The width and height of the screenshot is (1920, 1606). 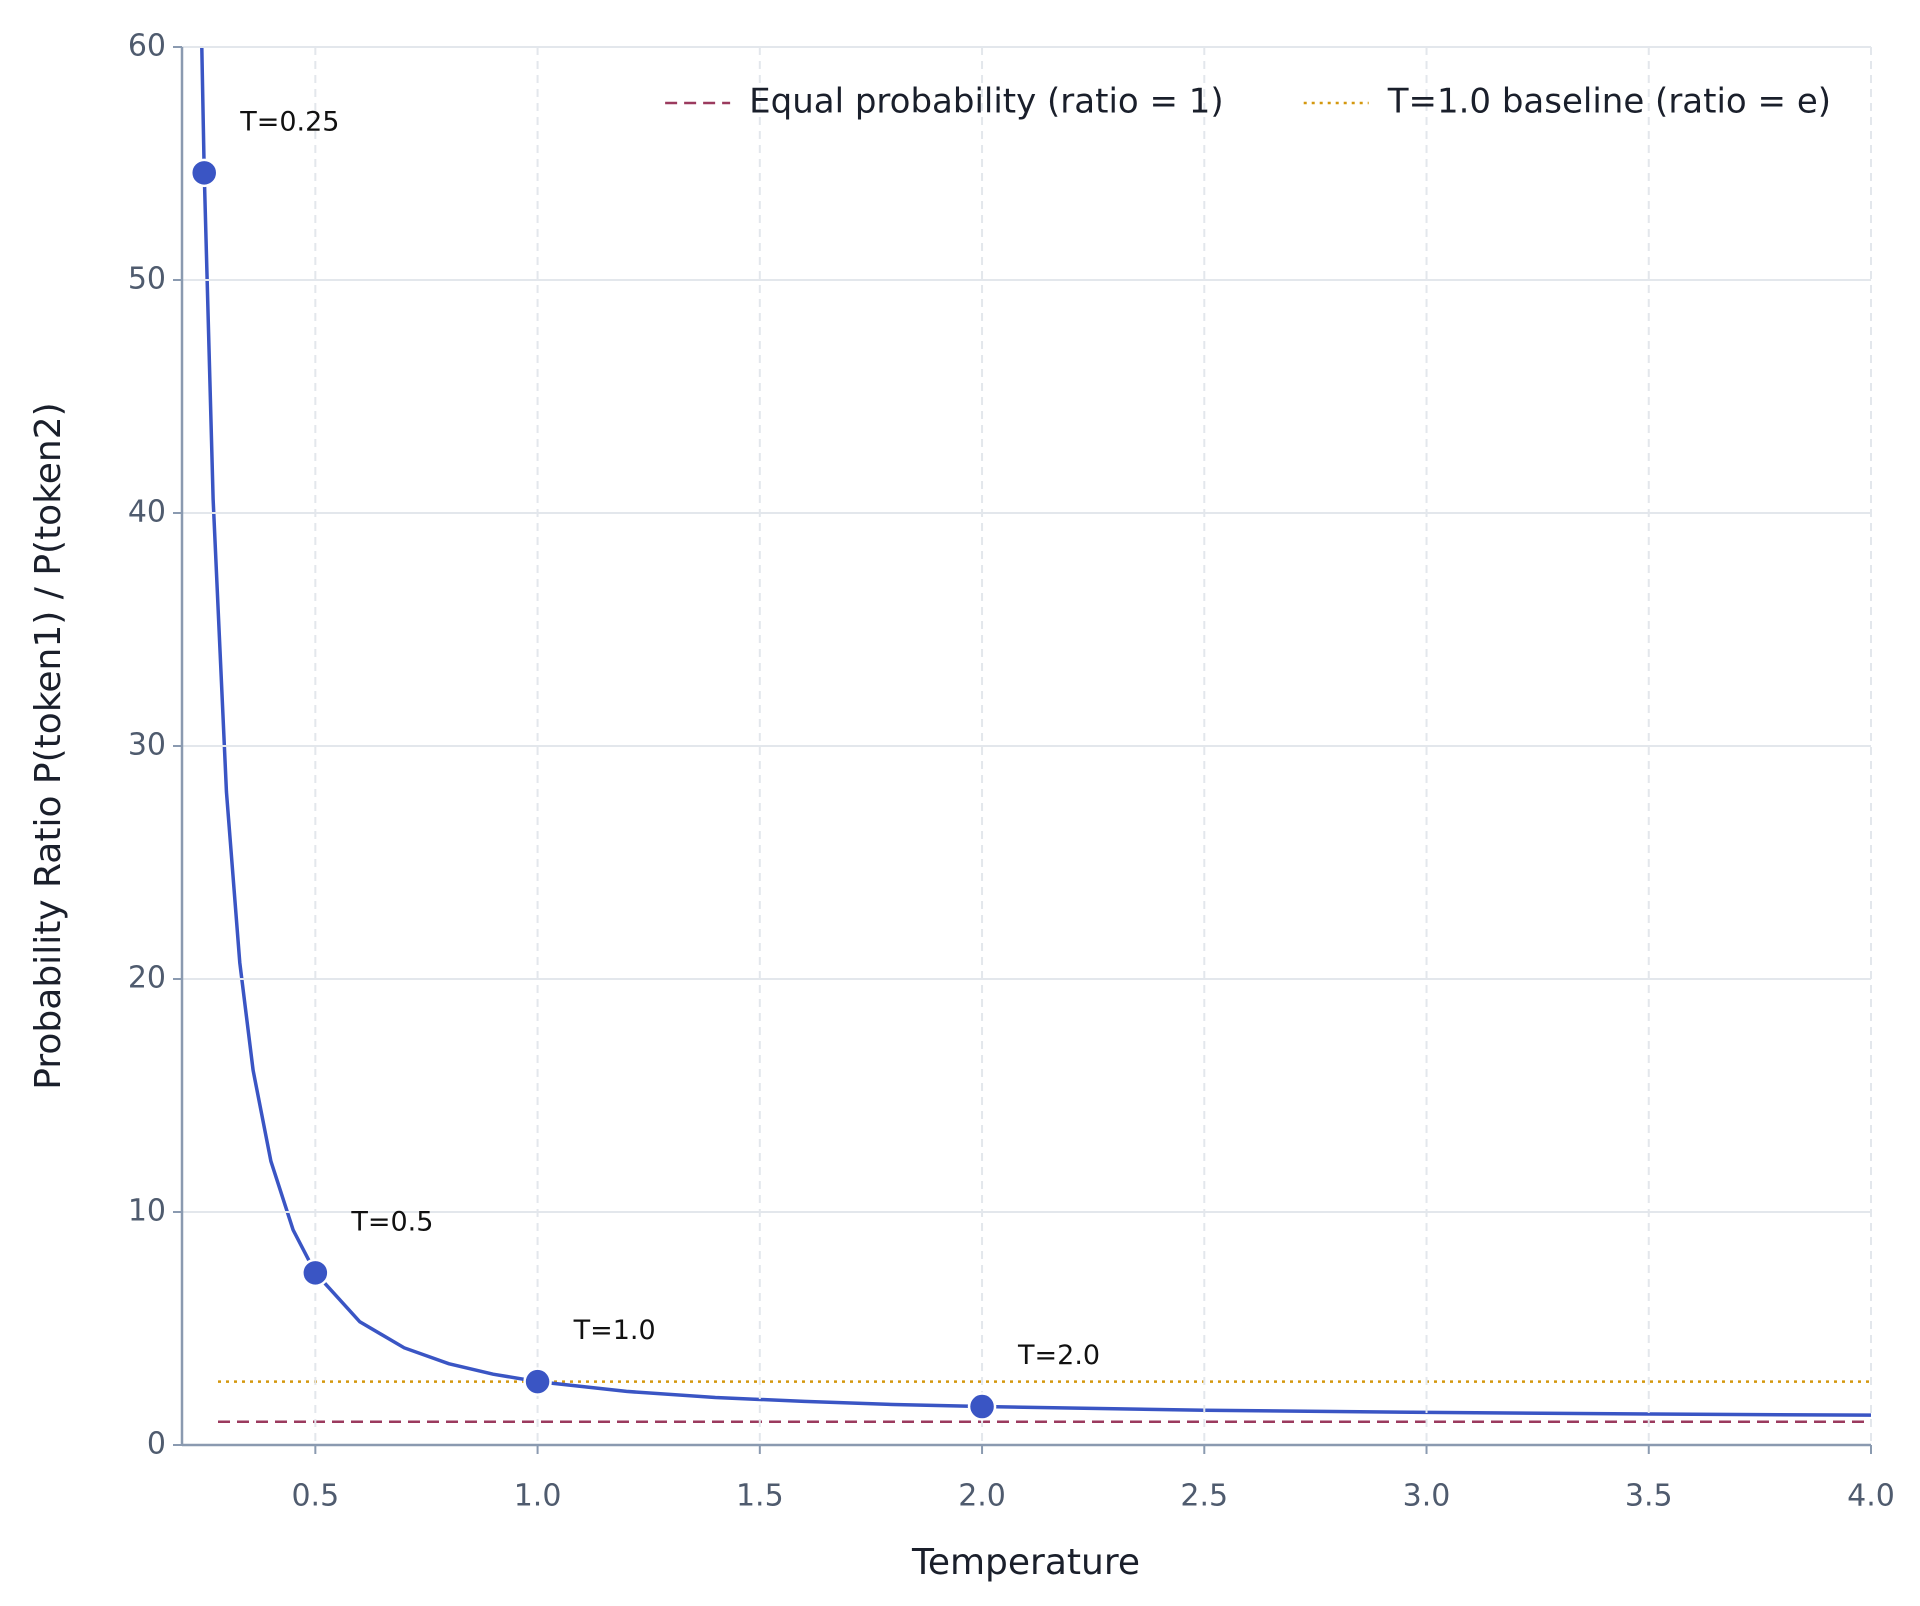 I want to click on x-tick-label: 3.5, so click(x=1649, y=1496).